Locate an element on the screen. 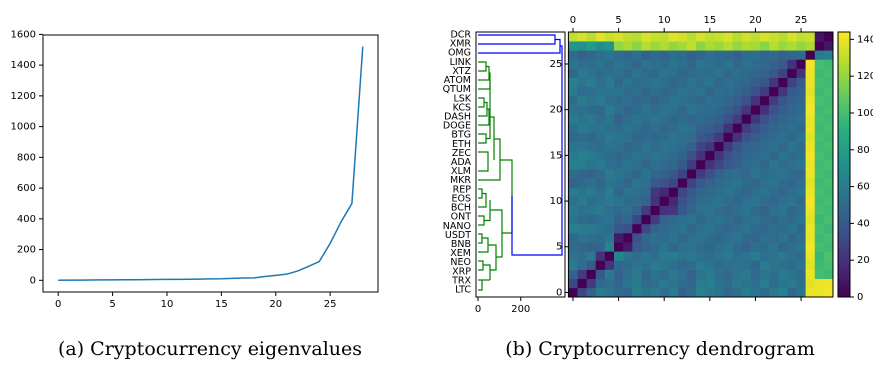 The height and width of the screenshot is (367, 873). leaf-label: MKR is located at coordinates (460, 180).